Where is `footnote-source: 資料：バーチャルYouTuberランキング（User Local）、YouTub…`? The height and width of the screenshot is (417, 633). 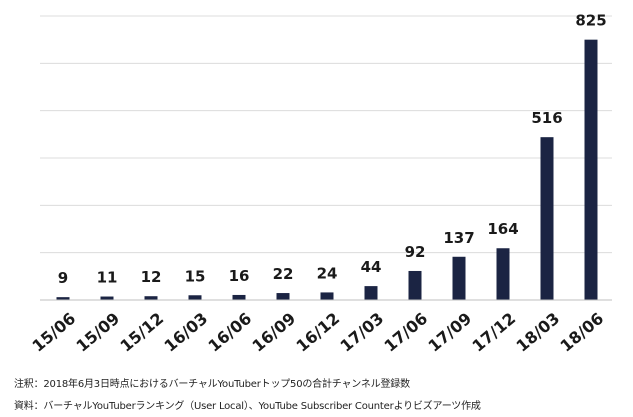 footnote-source: 資料：バーチャルYouTuberランキング（User Local）、YouTub… is located at coordinates (247, 406).